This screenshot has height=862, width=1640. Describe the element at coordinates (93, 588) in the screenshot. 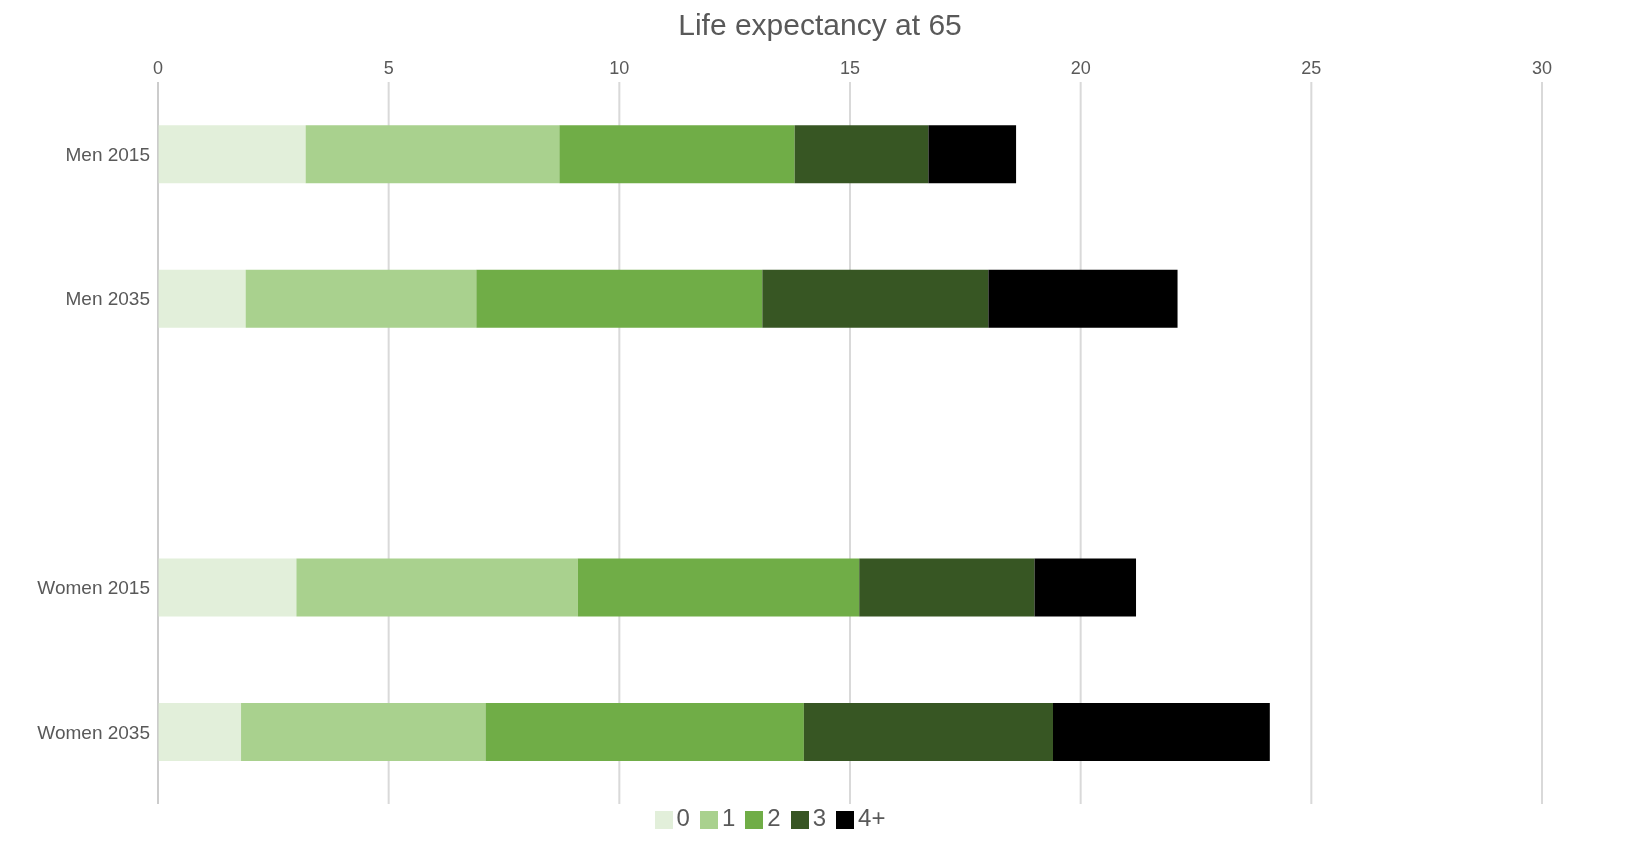

I see `y-tick-label: Women 2015` at that location.